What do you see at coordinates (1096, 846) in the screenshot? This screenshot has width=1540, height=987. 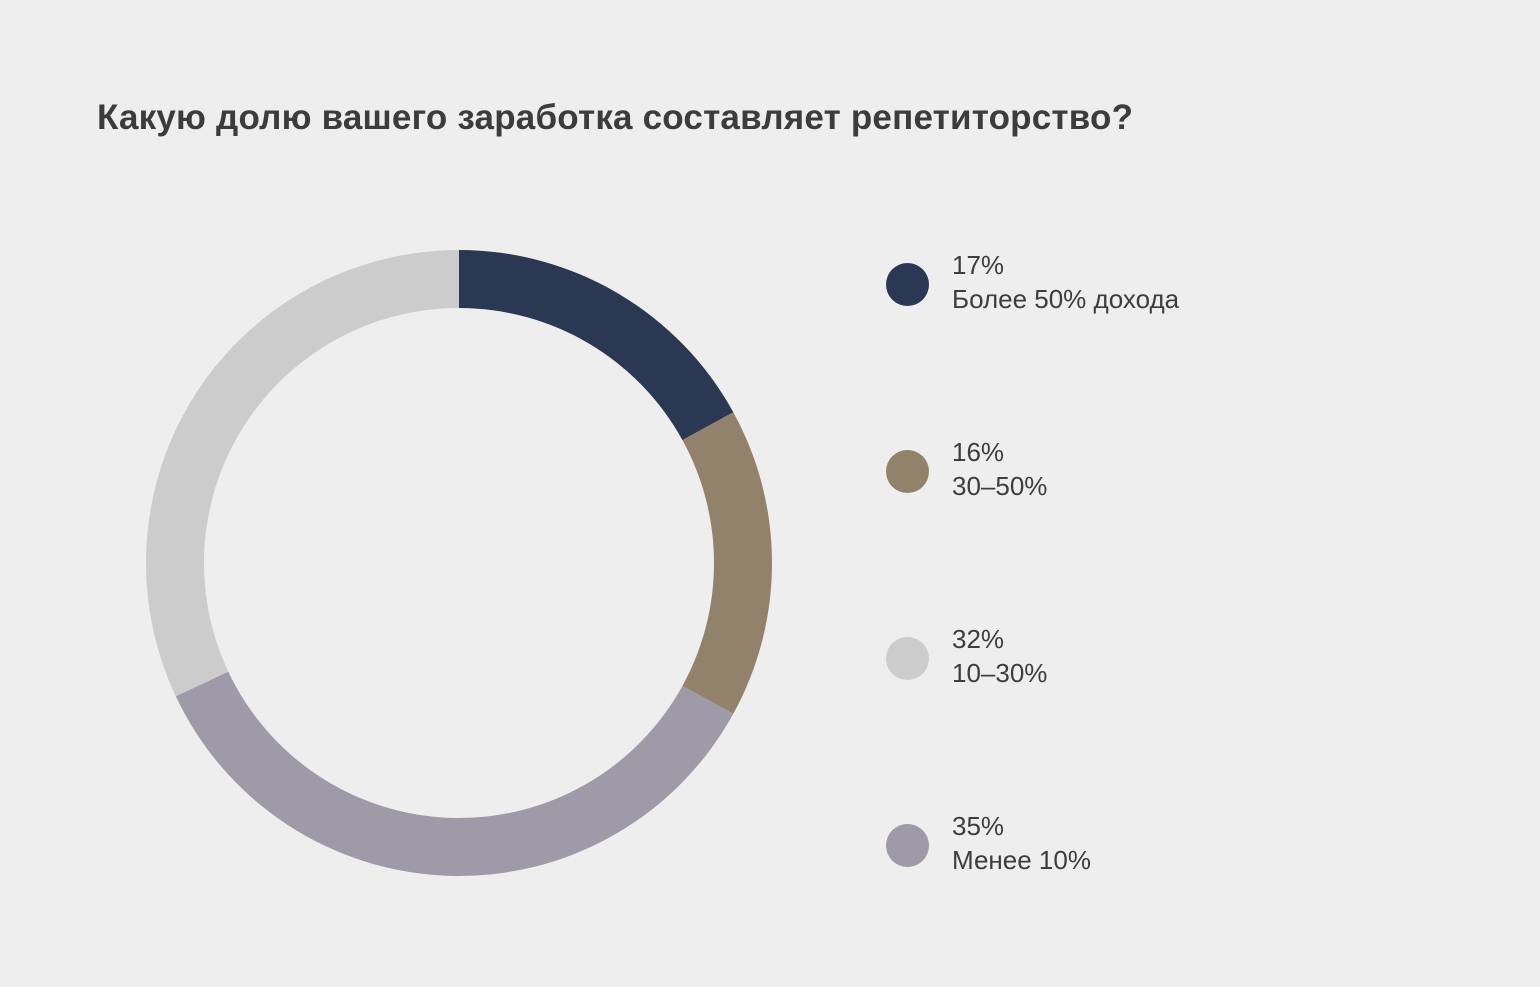 I see `legend-item-less-10: 35% Менее 10%` at bounding box center [1096, 846].